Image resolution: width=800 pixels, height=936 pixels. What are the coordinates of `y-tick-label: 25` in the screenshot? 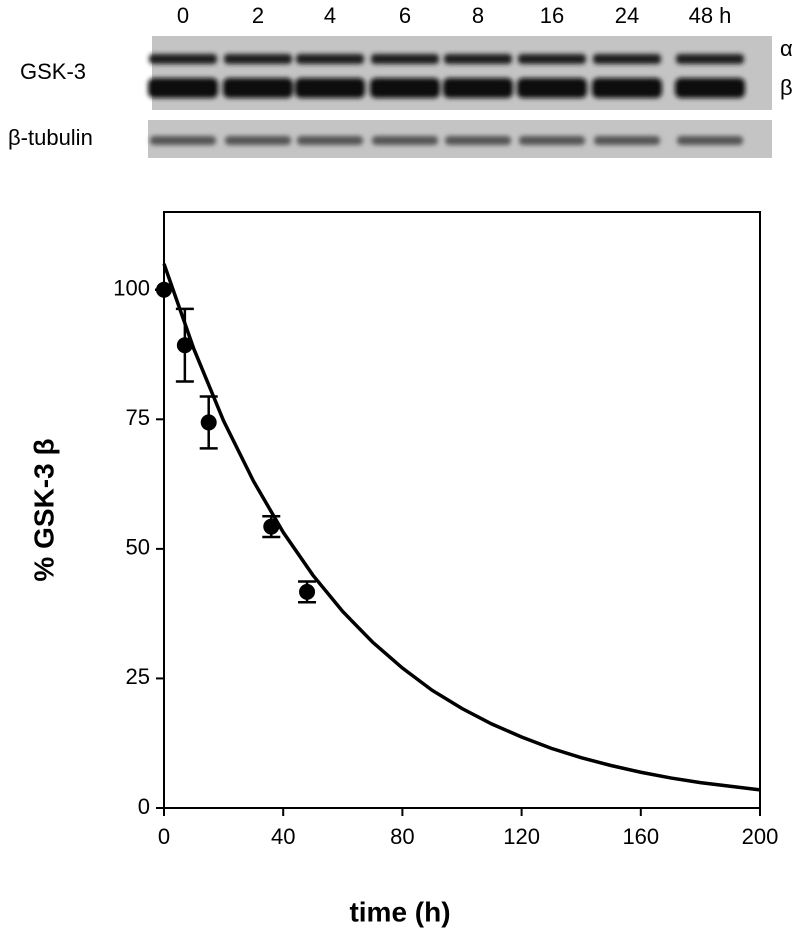 It's located at (138, 676).